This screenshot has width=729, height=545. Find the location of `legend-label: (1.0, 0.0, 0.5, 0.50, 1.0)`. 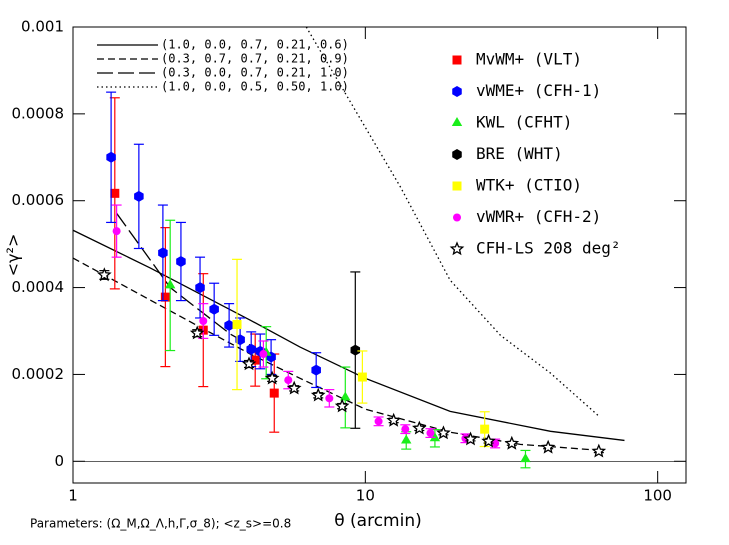

legend-label: (1.0, 0.0, 0.5, 0.50, 1.0) is located at coordinates (255, 87).